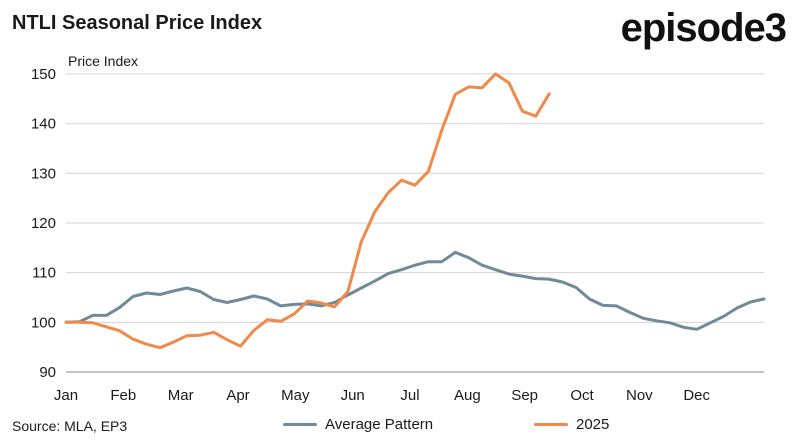 The width and height of the screenshot is (800, 443). What do you see at coordinates (593, 424) in the screenshot?
I see `legend-label-2025: 2025` at bounding box center [593, 424].